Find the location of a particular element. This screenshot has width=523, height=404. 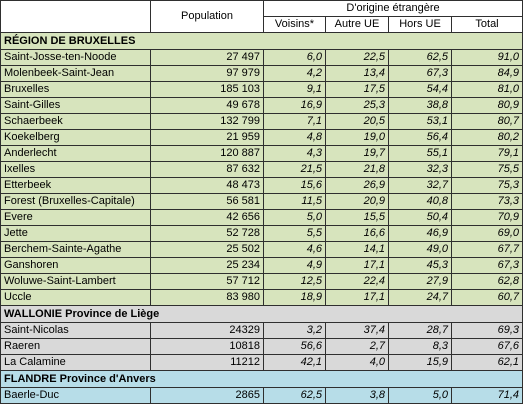

voisins-cell: 15,6 is located at coordinates (294, 185).